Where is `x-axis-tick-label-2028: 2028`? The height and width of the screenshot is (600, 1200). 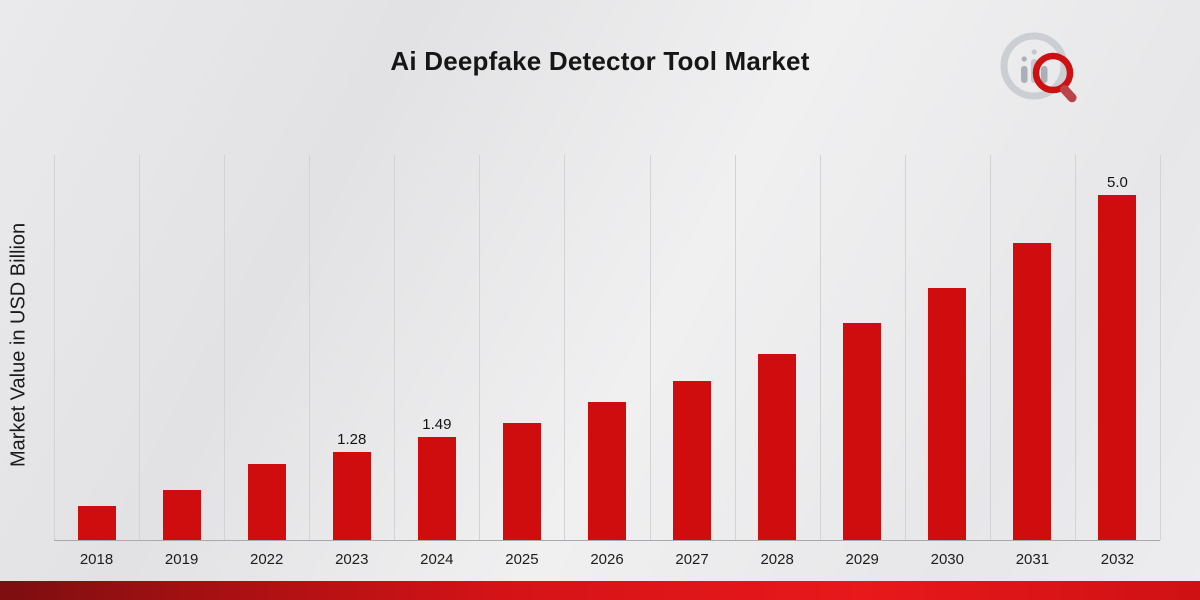
x-axis-tick-label-2028: 2028 is located at coordinates (777, 559).